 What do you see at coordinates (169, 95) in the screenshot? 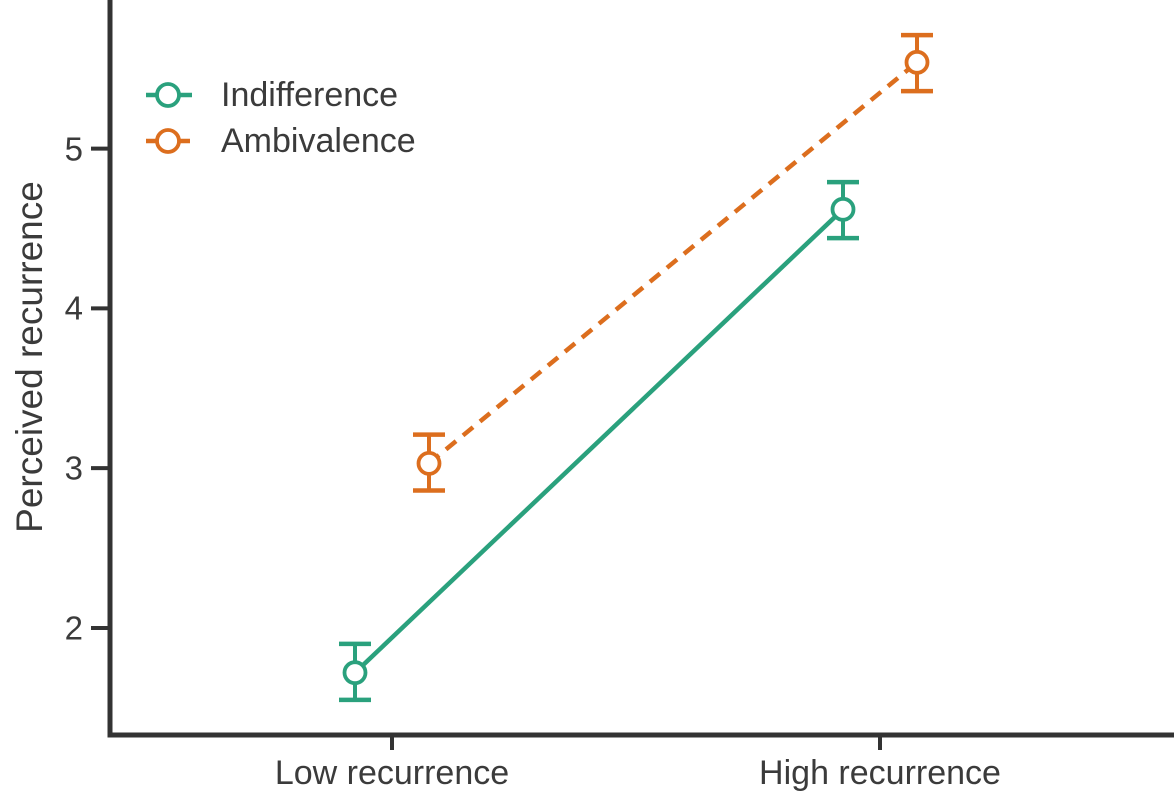
I see `legend-key-indifference-icon` at bounding box center [169, 95].